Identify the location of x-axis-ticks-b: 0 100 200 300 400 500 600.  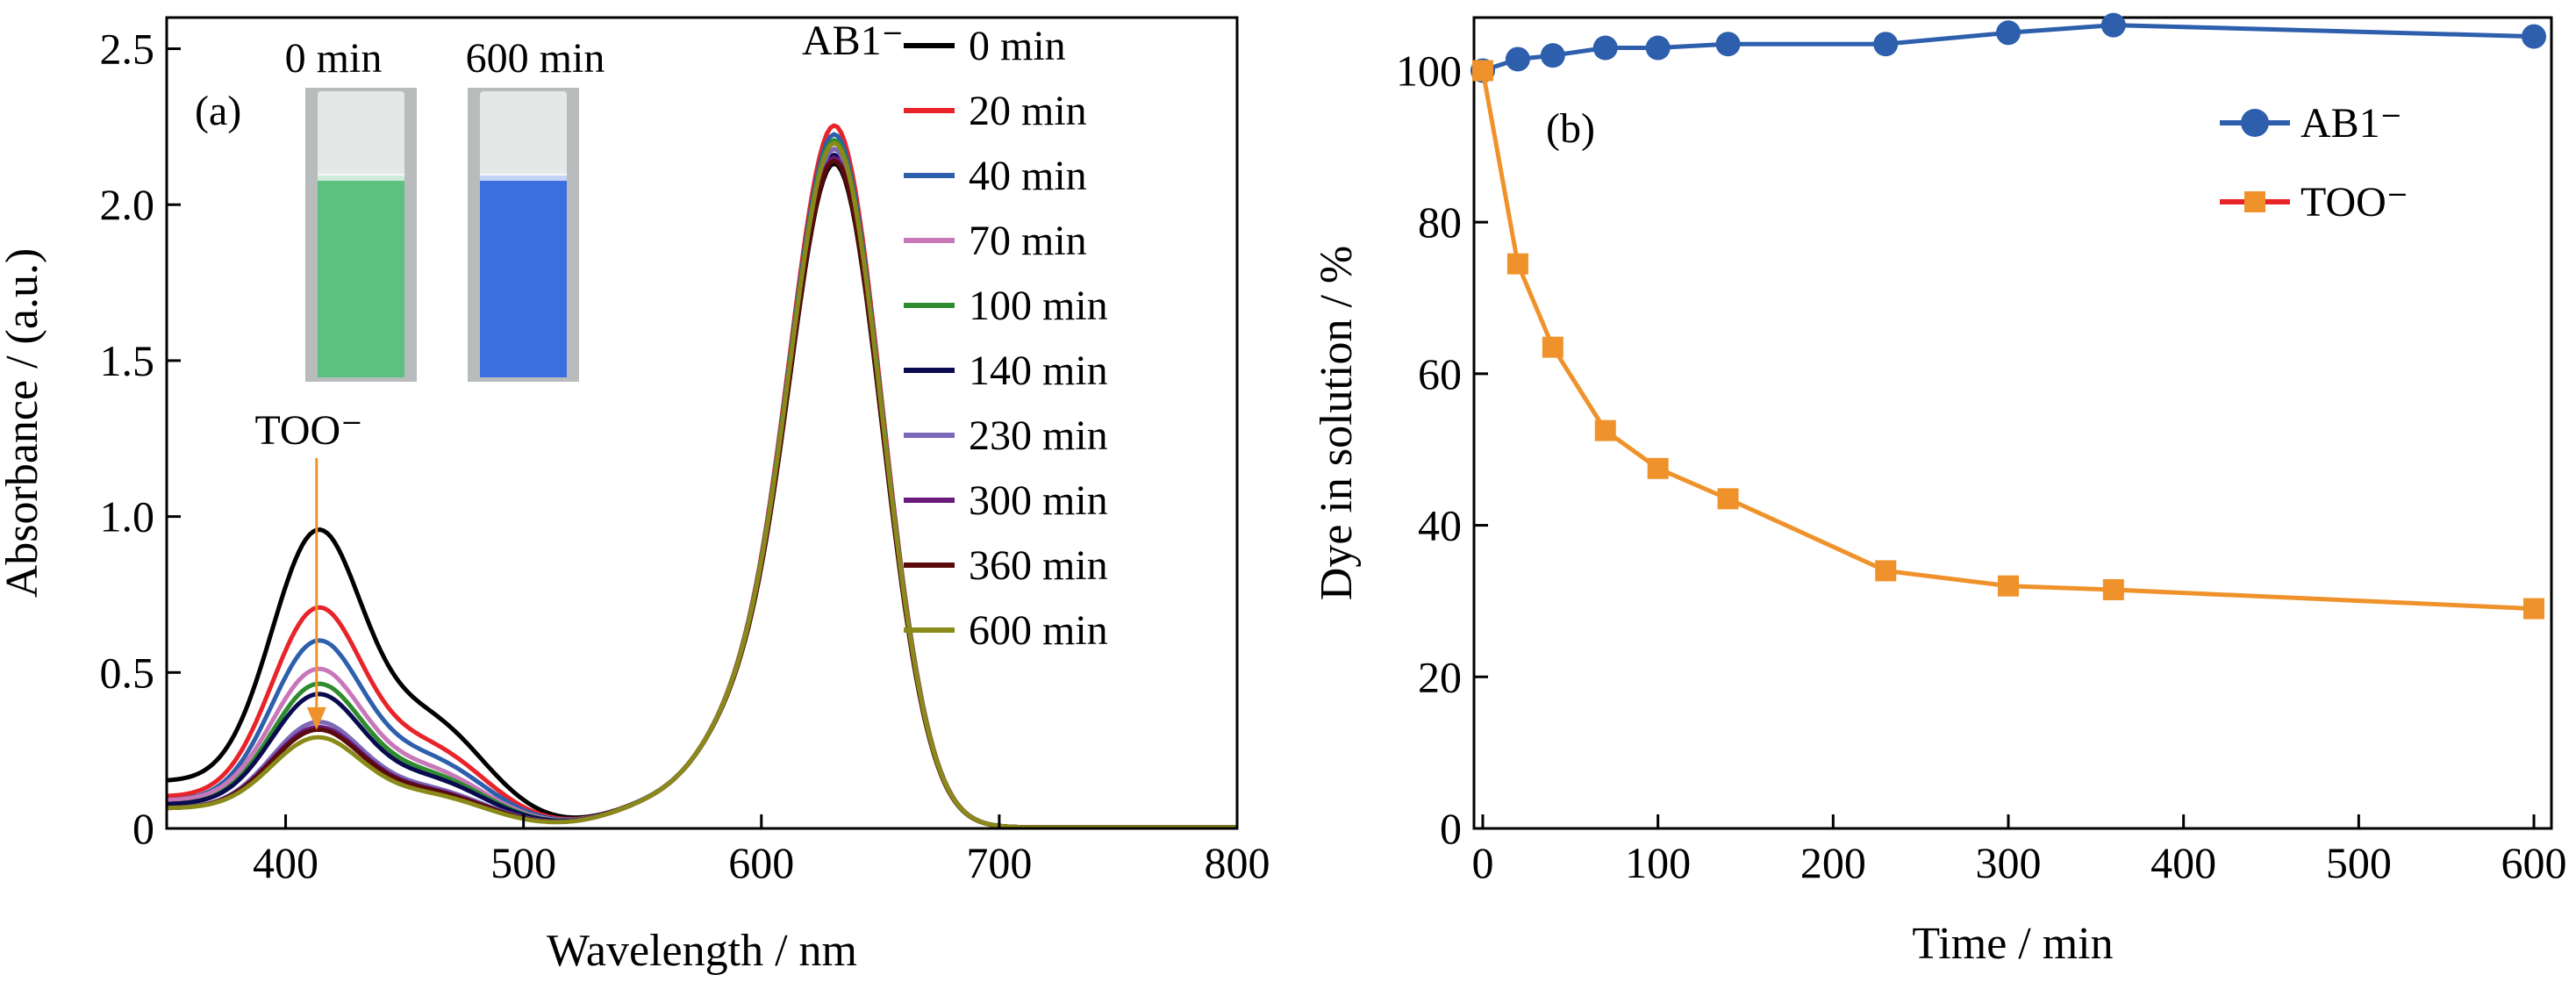
(2019, 850).